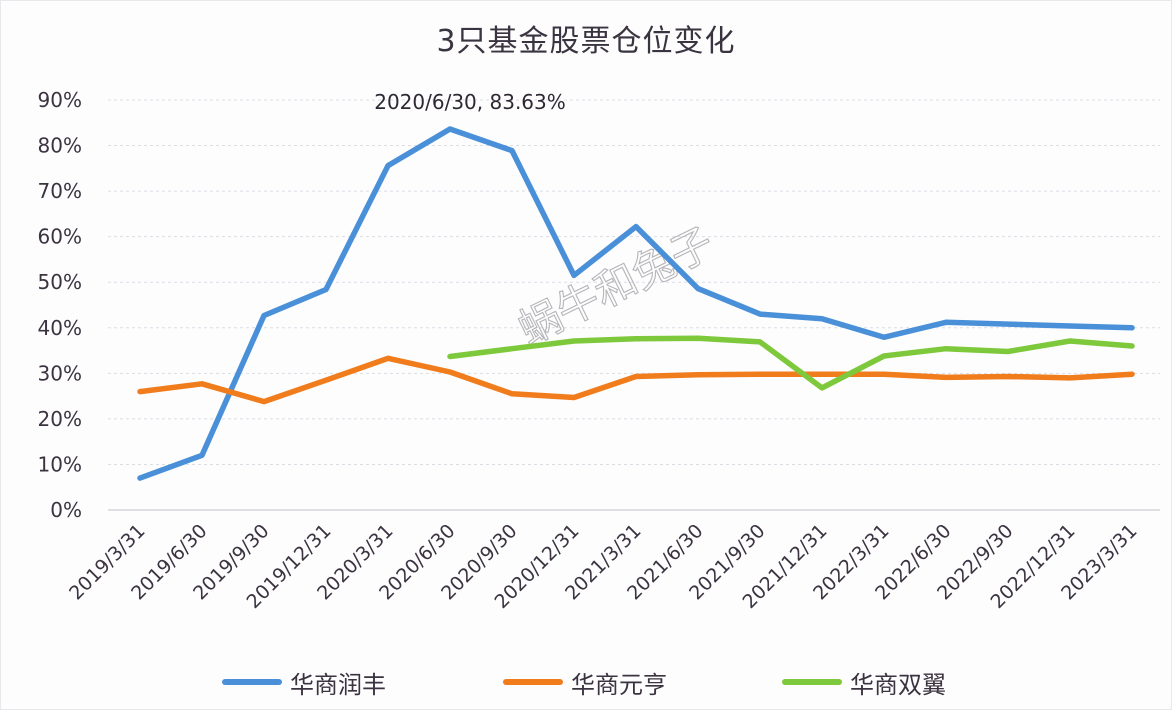 This screenshot has height=710, width=1172. Describe the element at coordinates (66, 510) in the screenshot. I see `y-tick-label: 0%` at that location.